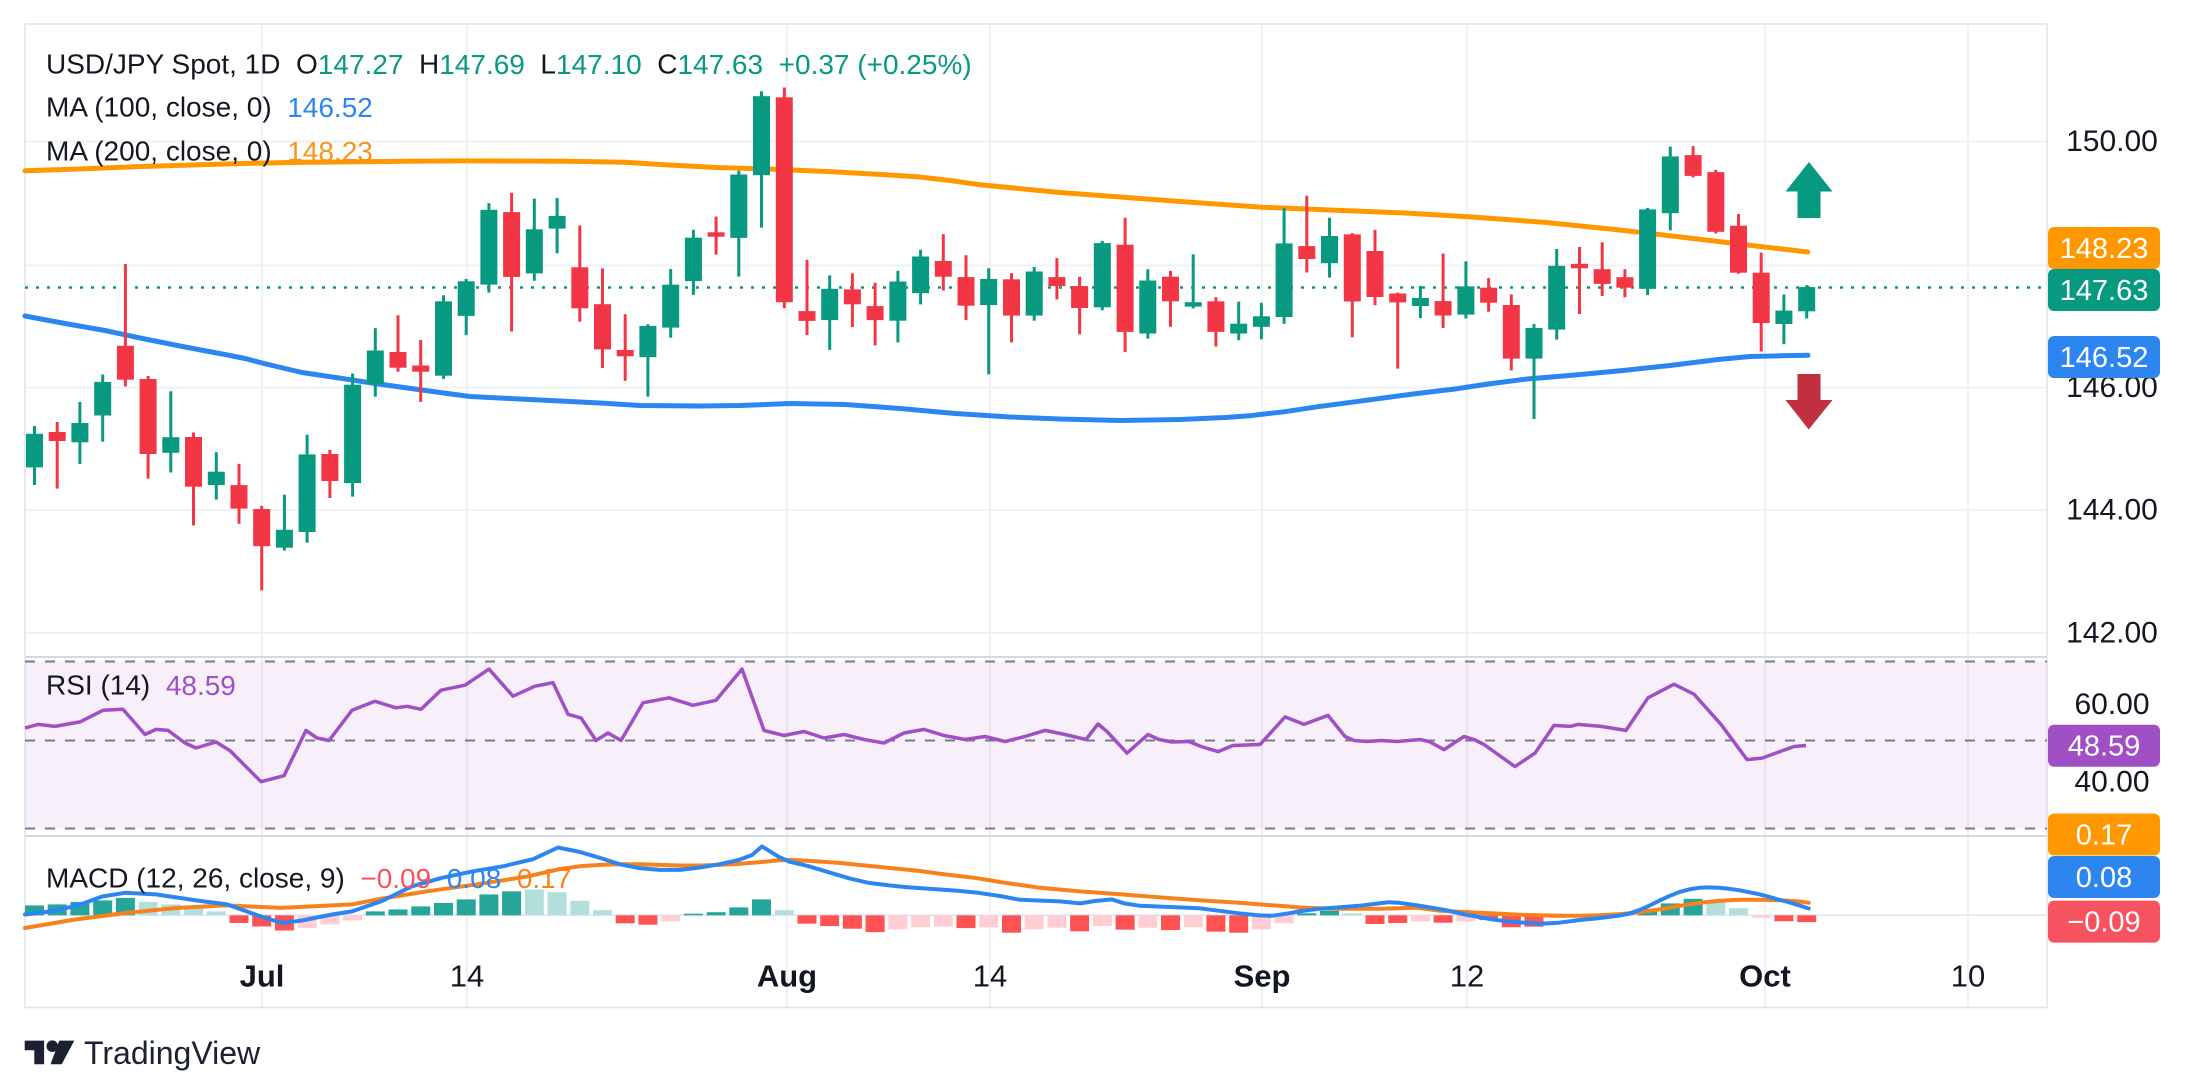 This screenshot has width=2208, height=1073. I want to click on svg-text: Aug, so click(787, 976).